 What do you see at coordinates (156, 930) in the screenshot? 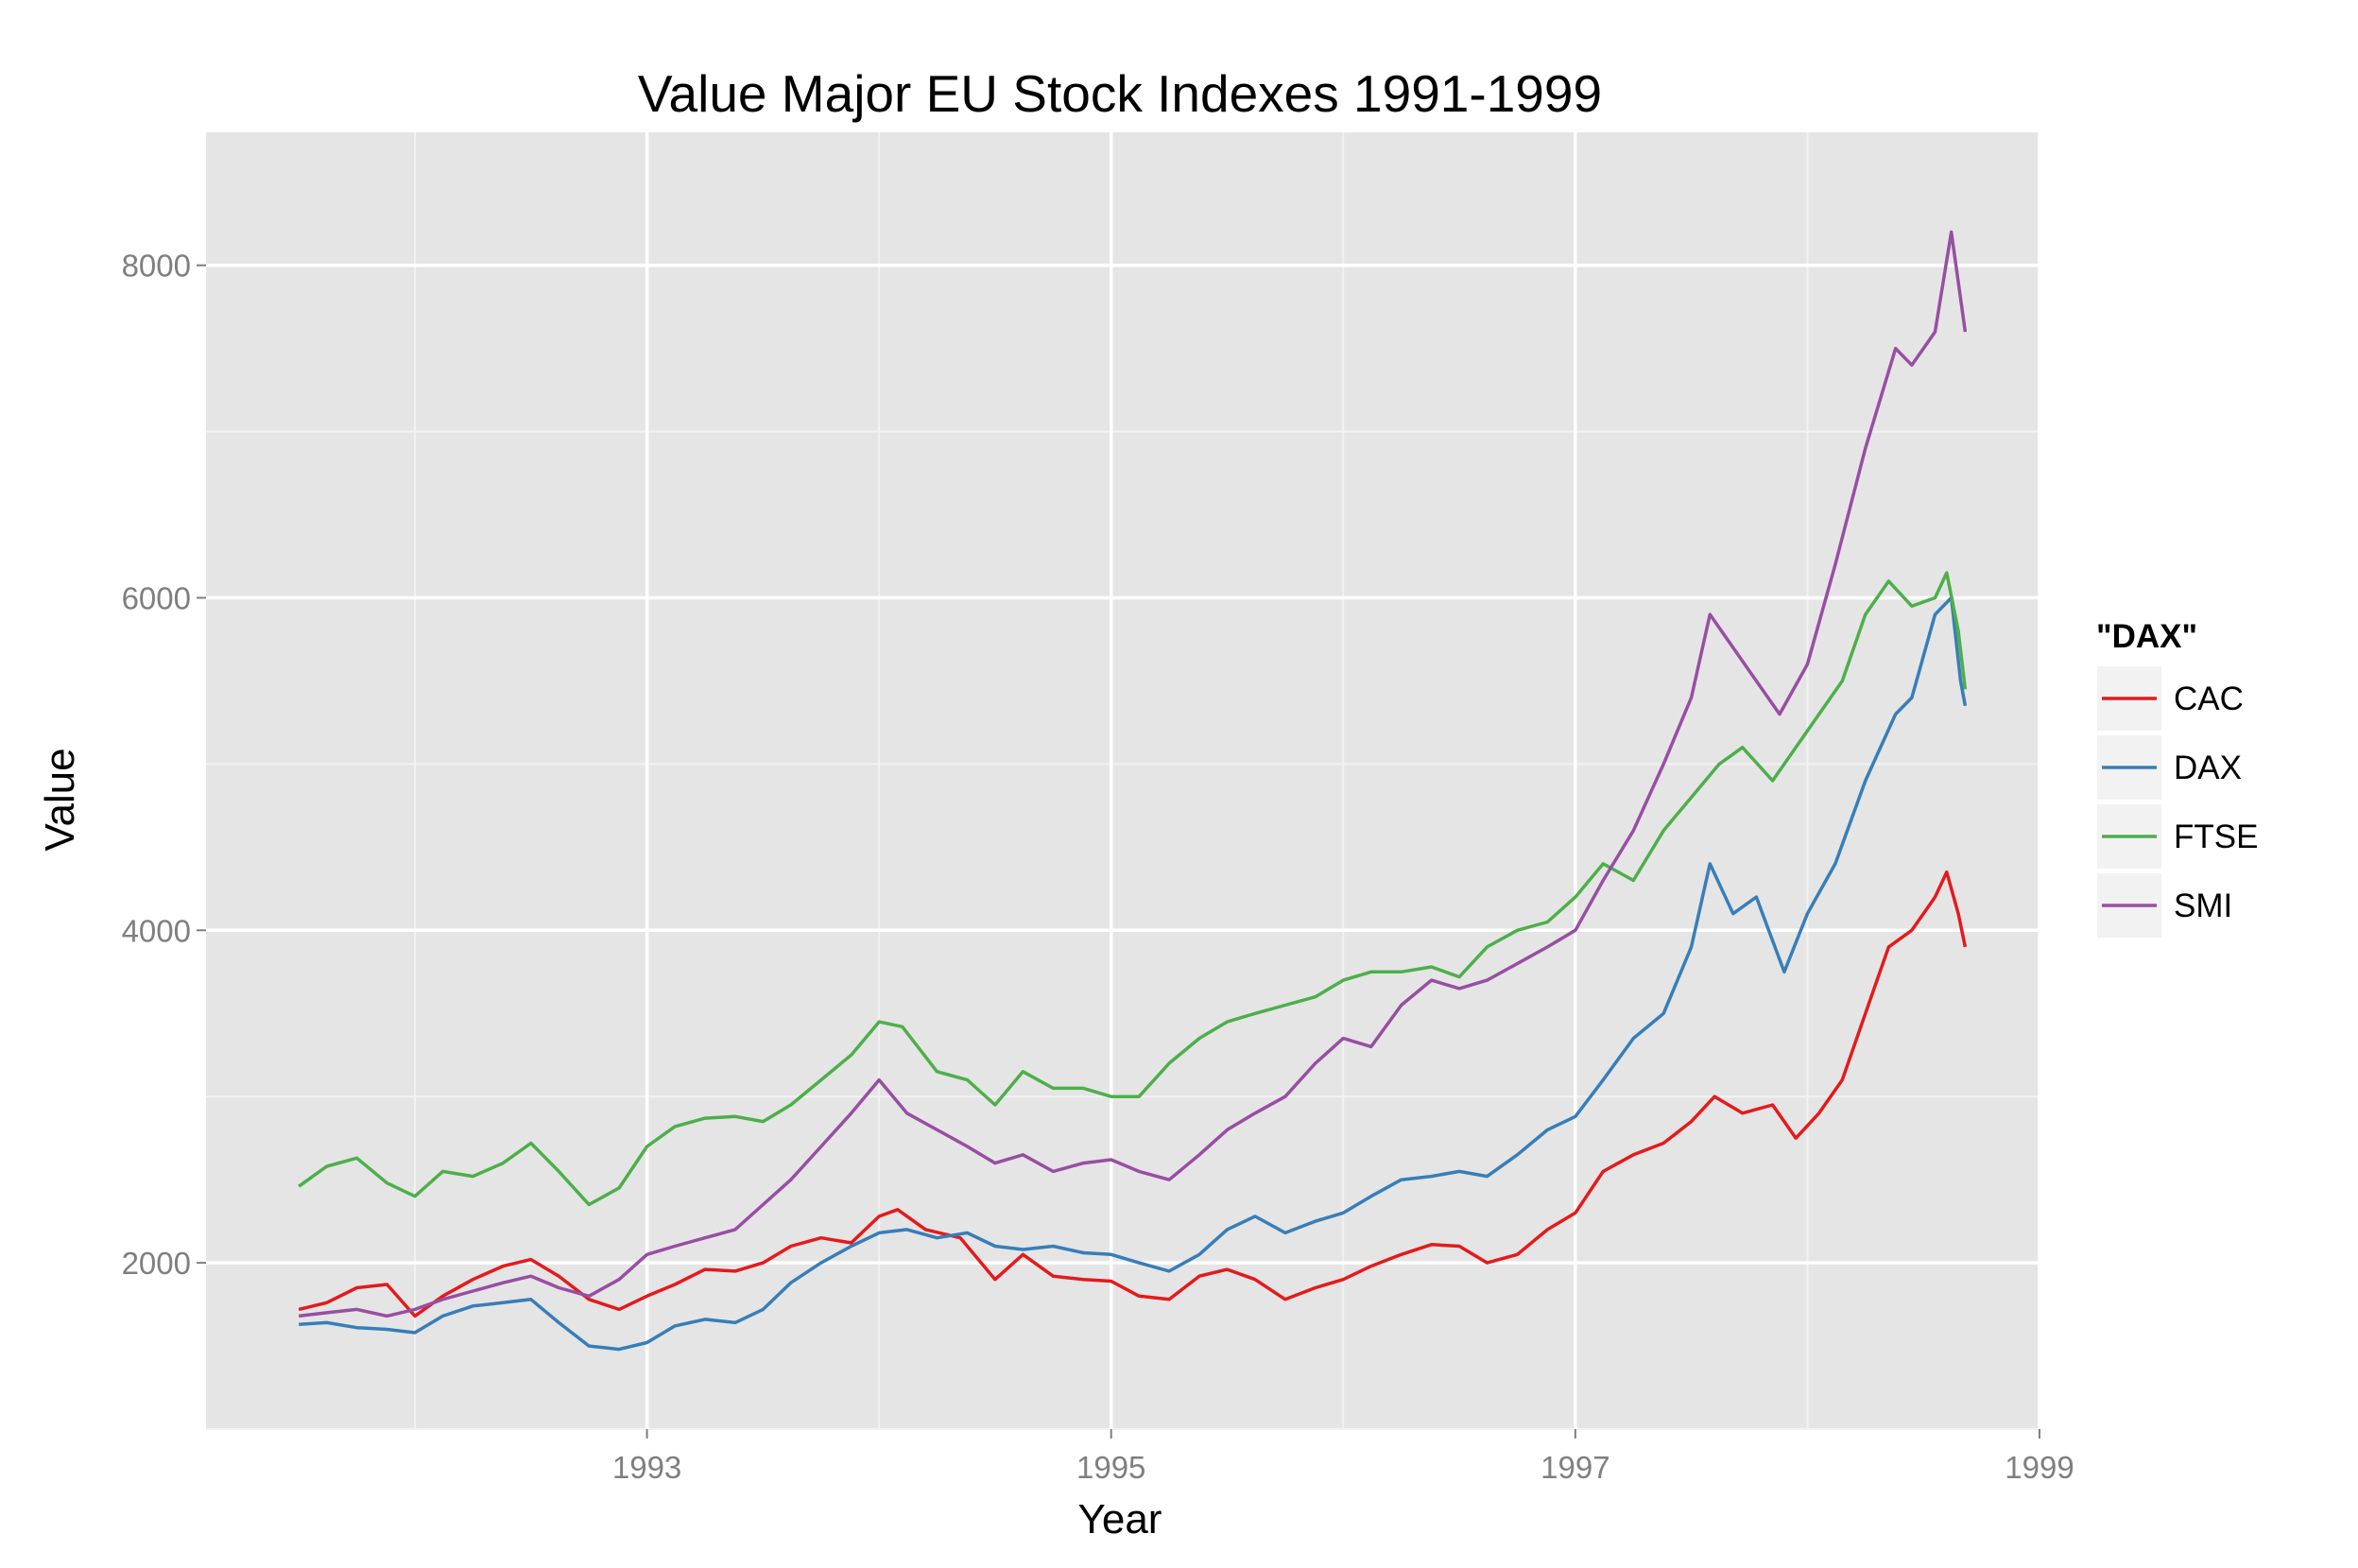
I see `y-tick-label: 4000` at bounding box center [156, 930].